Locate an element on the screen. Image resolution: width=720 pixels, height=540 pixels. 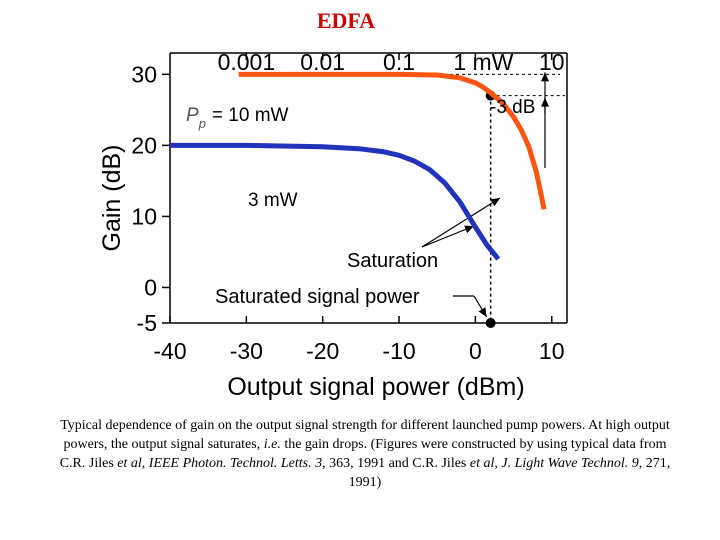
top-tick-label: 0.01 is located at coordinates (322, 62).